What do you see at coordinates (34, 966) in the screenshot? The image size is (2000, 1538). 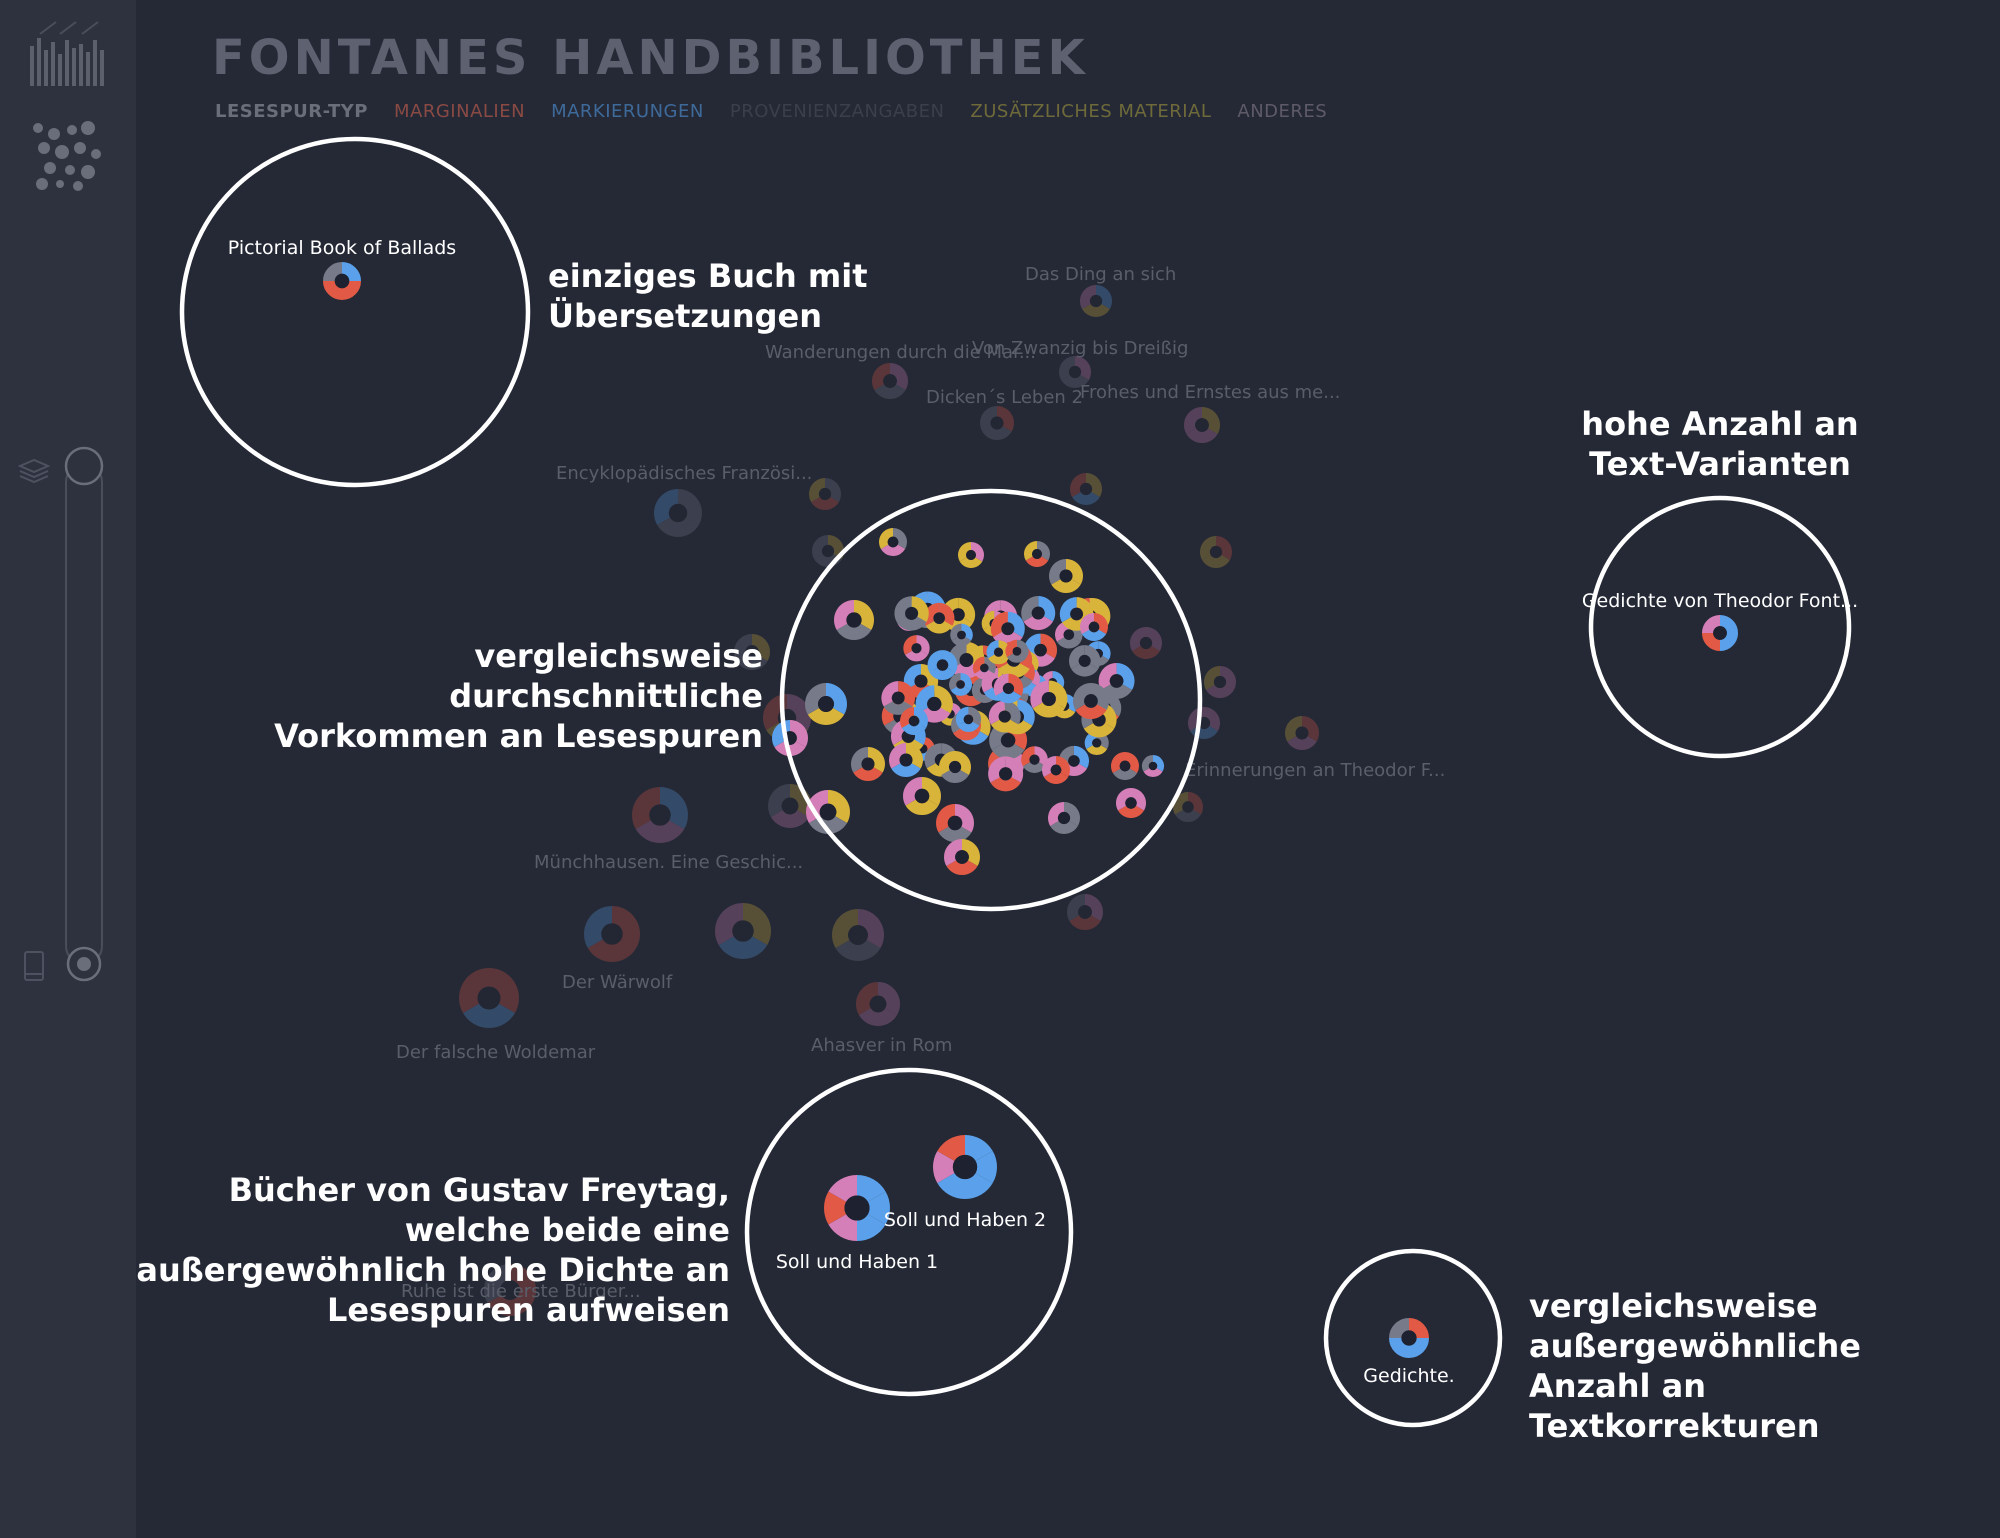 I see `single-book-icon` at bounding box center [34, 966].